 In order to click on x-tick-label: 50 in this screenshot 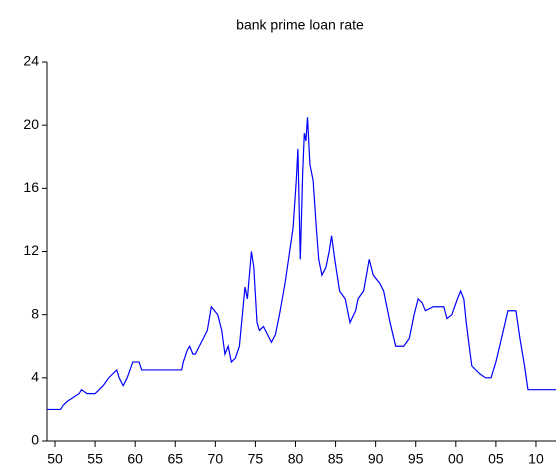, I will do `click(55, 459)`.